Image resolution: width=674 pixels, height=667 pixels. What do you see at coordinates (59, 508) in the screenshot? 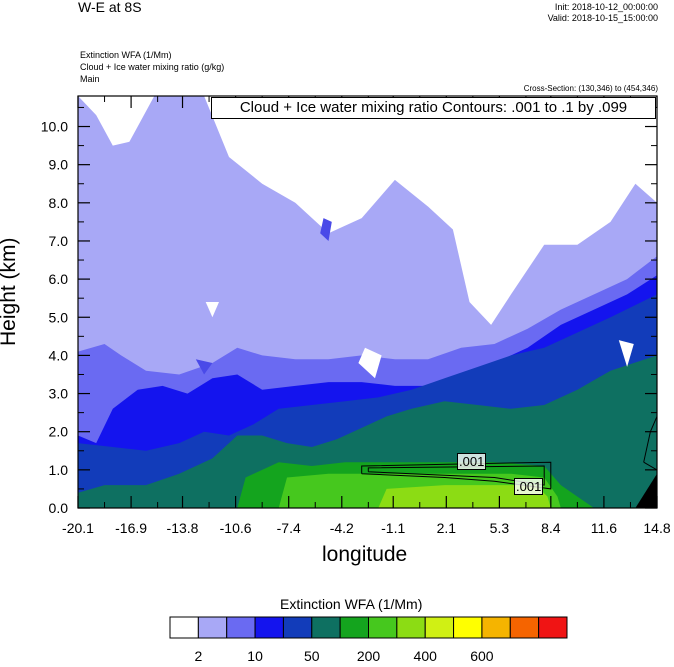
I see `y-tick-label: 0.0` at bounding box center [59, 508].